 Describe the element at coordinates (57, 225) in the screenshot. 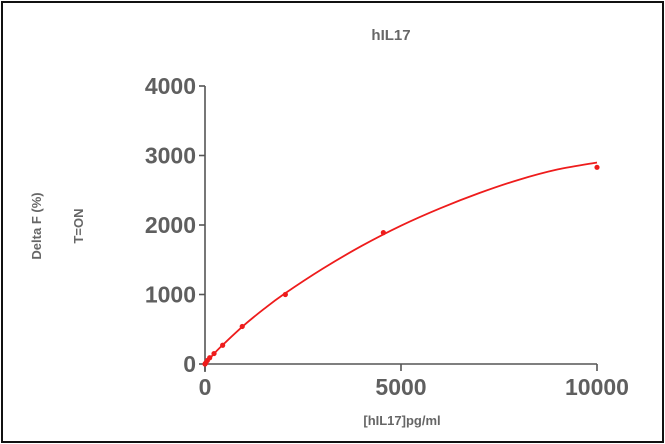

I see `y-axis-labels: Delta F (%) T=ON` at that location.